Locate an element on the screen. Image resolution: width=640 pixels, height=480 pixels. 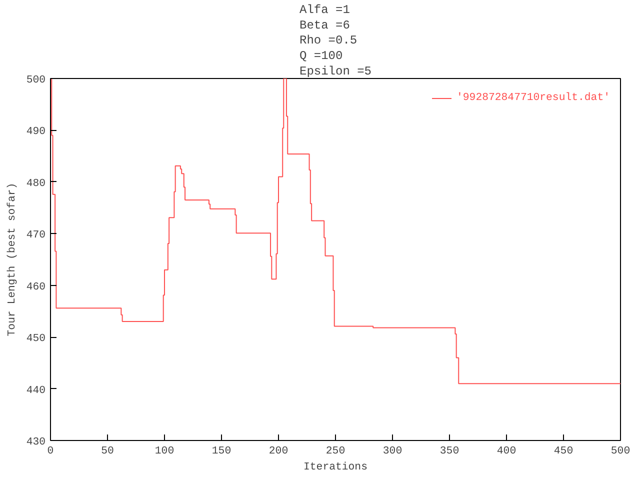
x-tick-label: 350 is located at coordinates (450, 452).